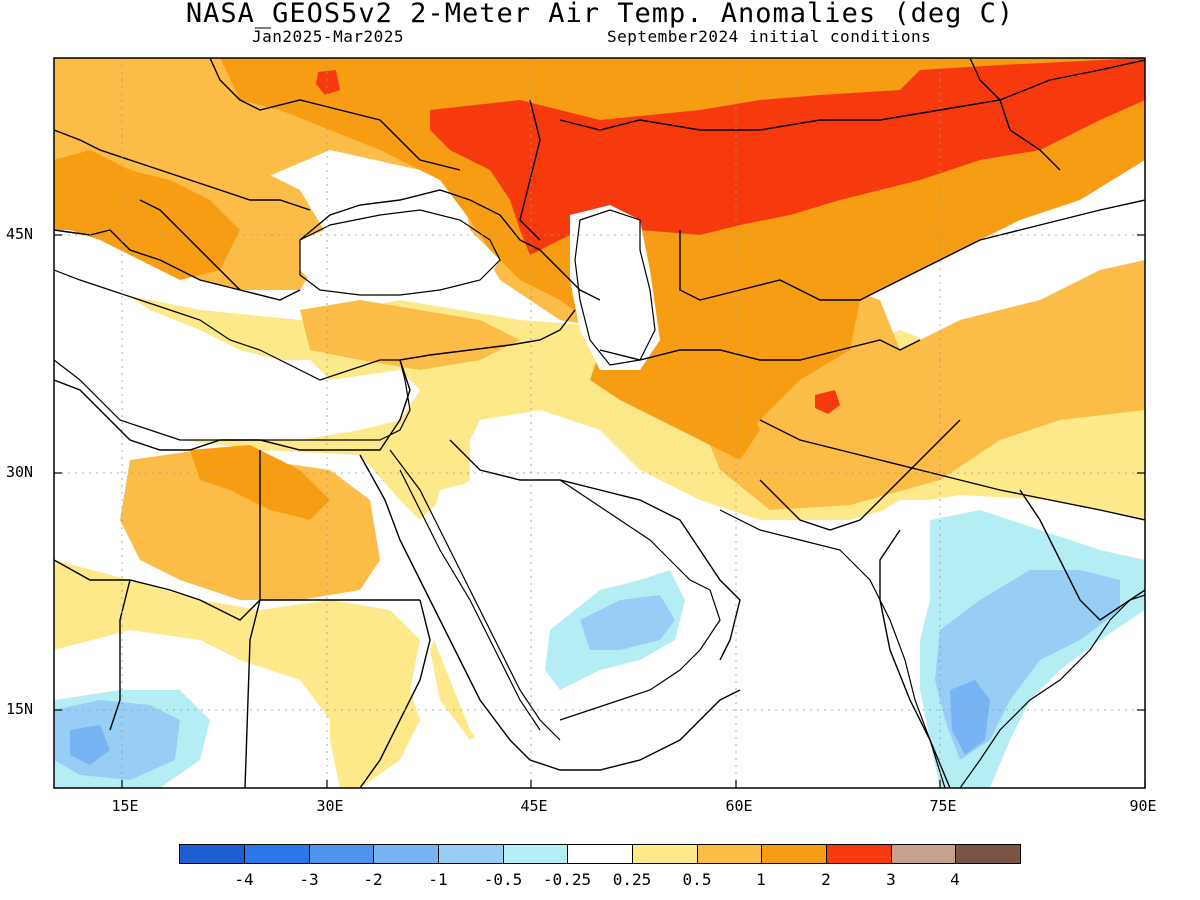 The width and height of the screenshot is (1200, 900). Describe the element at coordinates (277, 854) in the screenshot. I see `color-bin-minus4-minus3` at that location.